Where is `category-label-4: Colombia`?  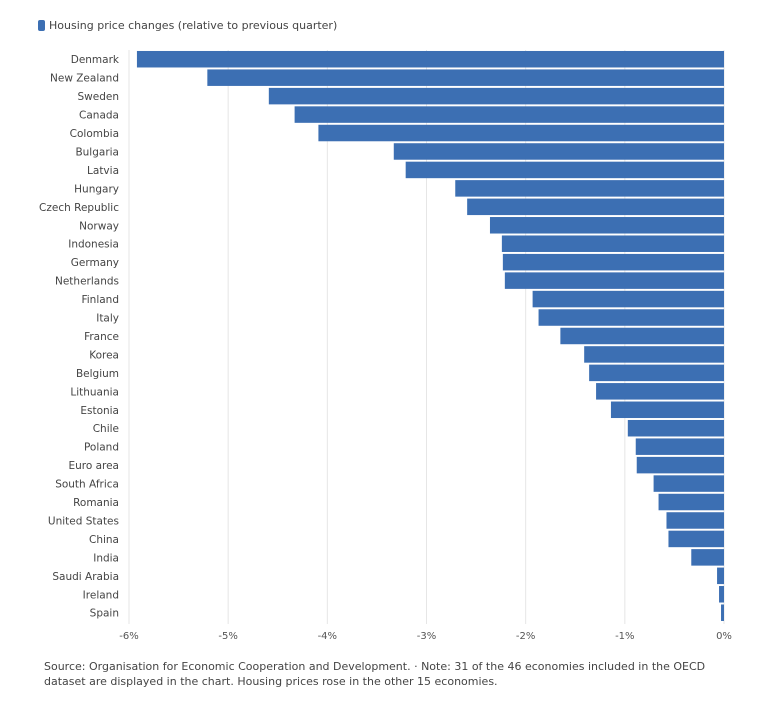 category-label-4: Colombia is located at coordinates (94, 134).